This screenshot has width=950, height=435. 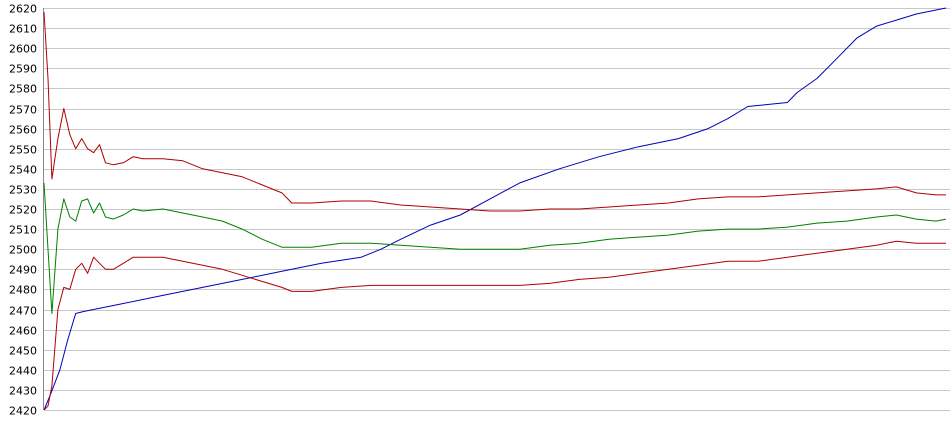 I want to click on y-tick-label: 2610, so click(x=23, y=29).